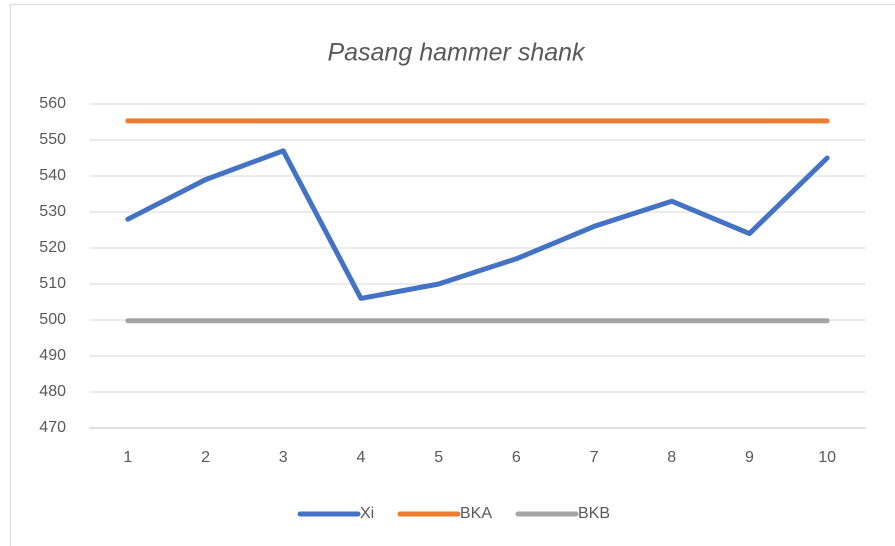 The image size is (895, 546). I want to click on y-tick-label: 490, so click(52, 355).